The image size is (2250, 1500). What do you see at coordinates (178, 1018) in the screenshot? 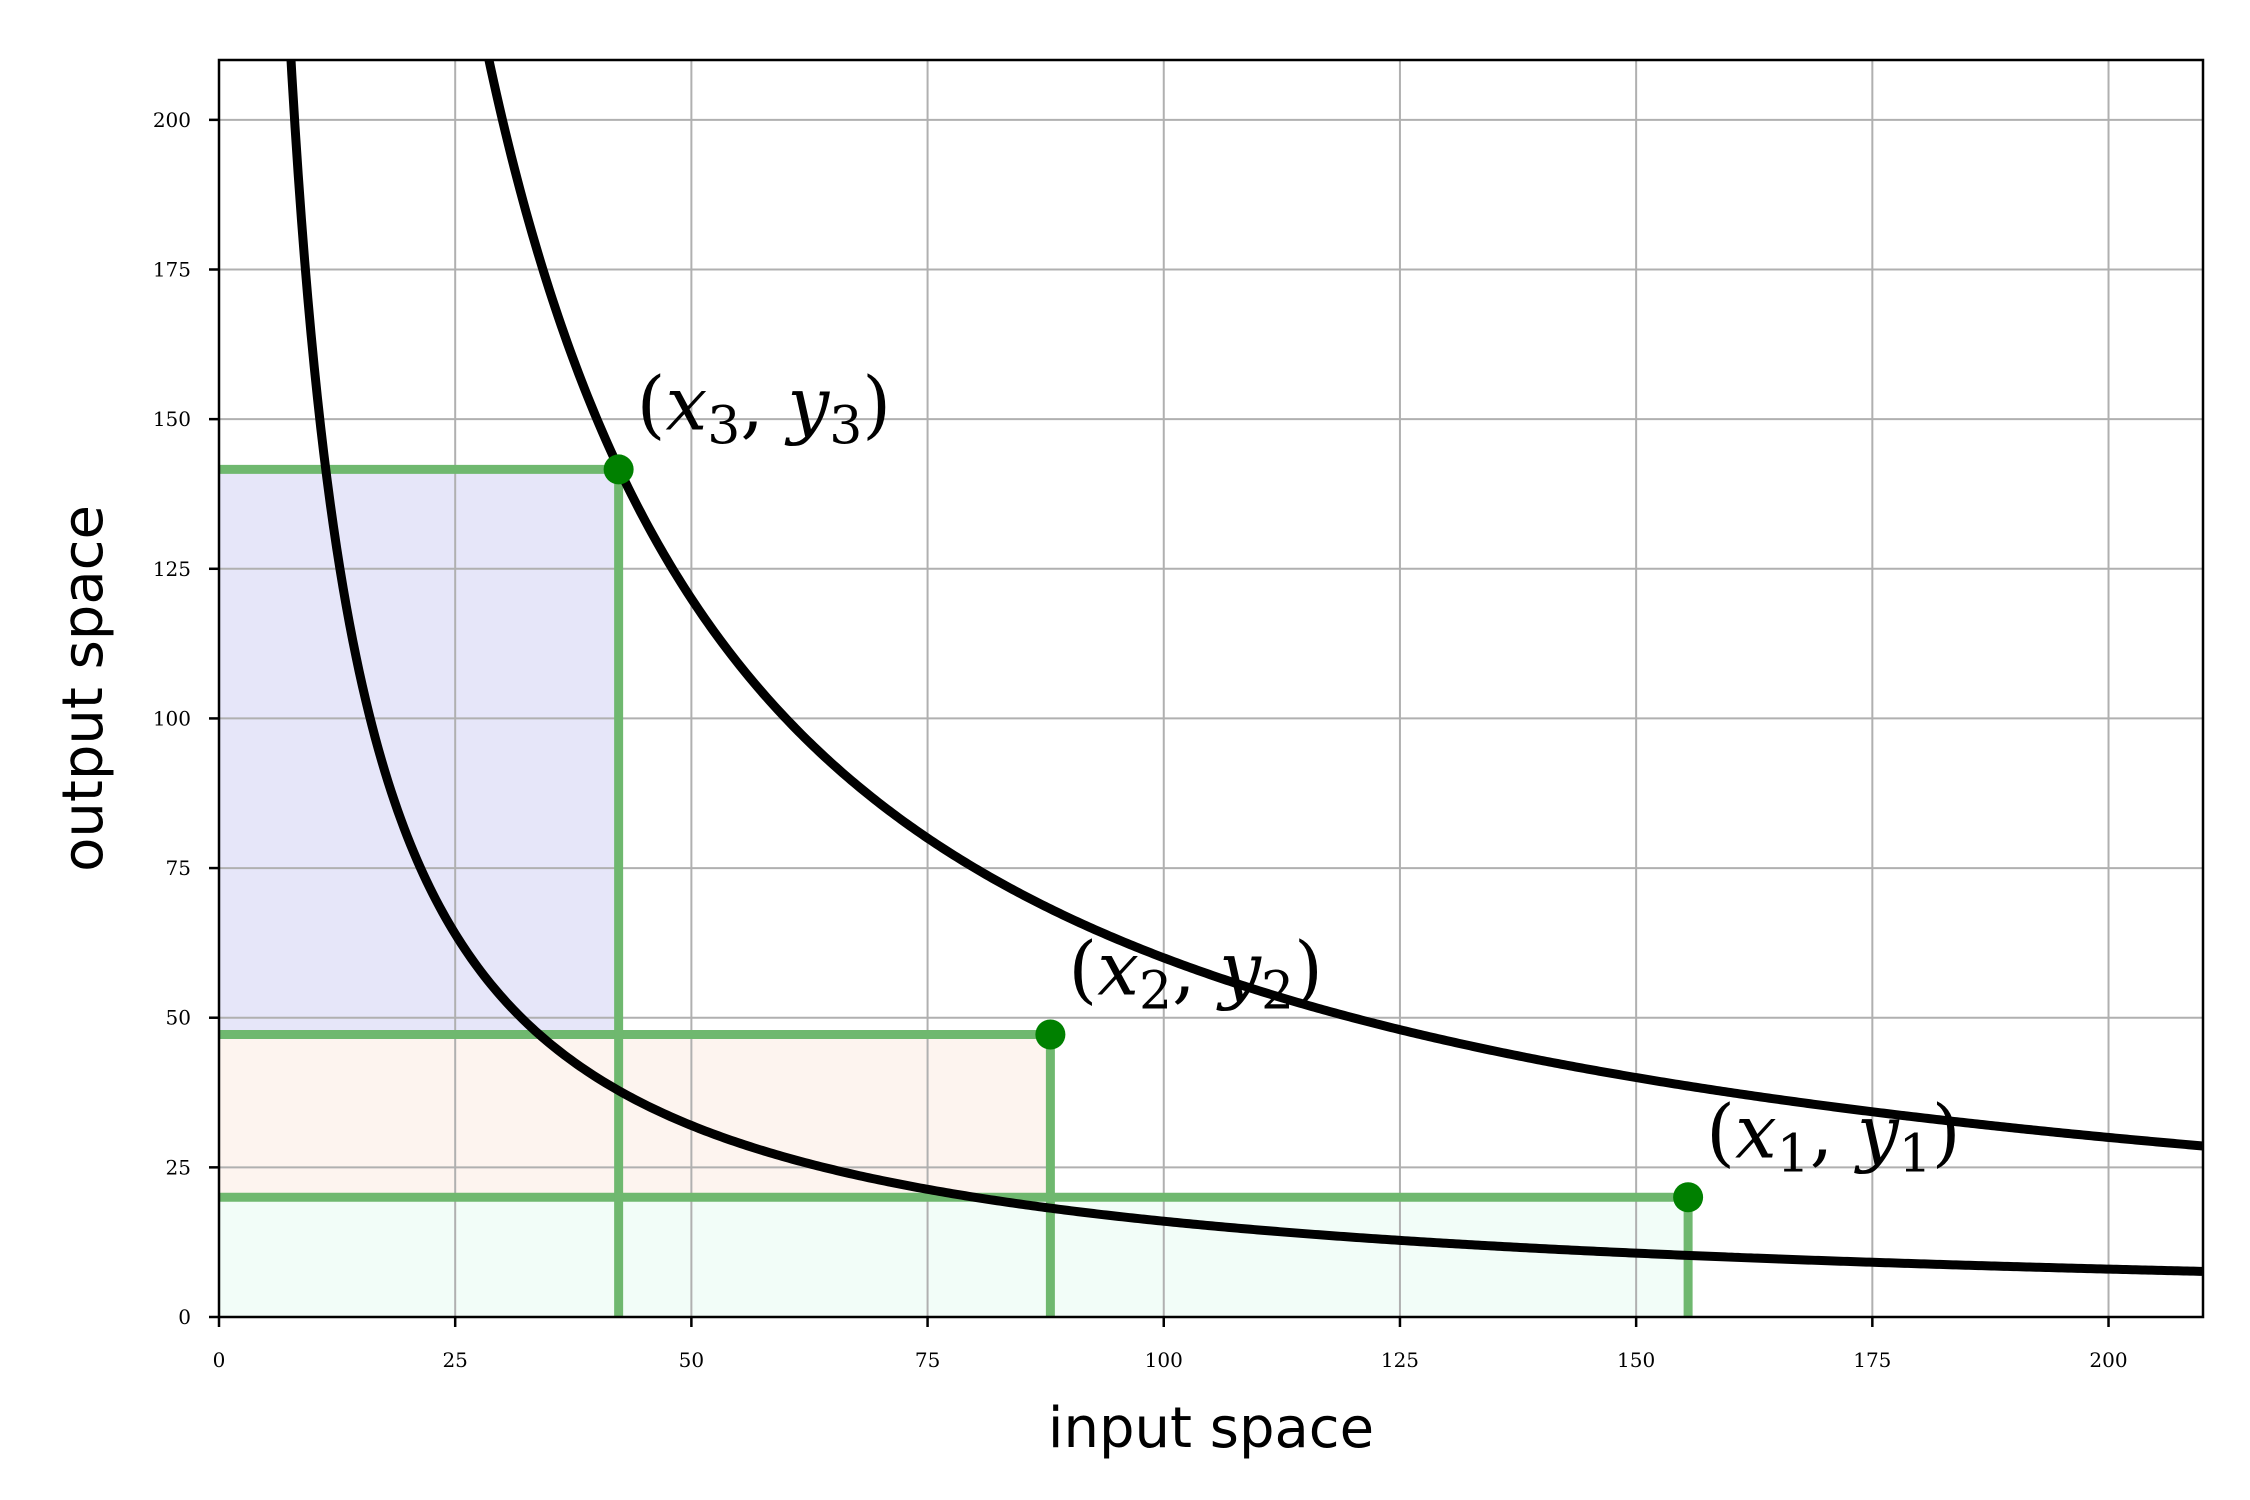
I see `y-tick-label: 50` at bounding box center [178, 1018].